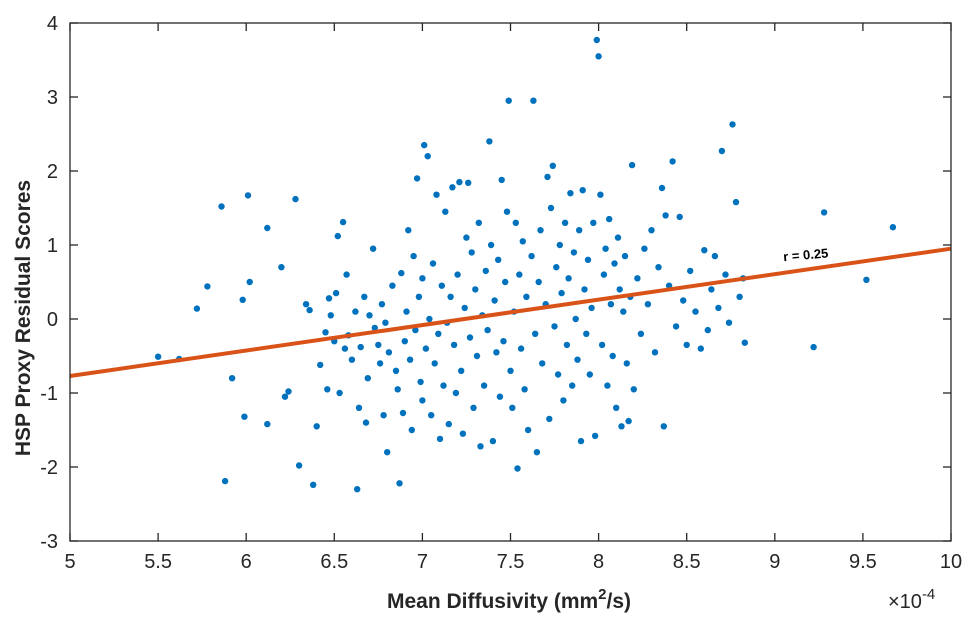  What do you see at coordinates (806, 254) in the screenshot?
I see `correlation-annotation: r = 0.25` at bounding box center [806, 254].